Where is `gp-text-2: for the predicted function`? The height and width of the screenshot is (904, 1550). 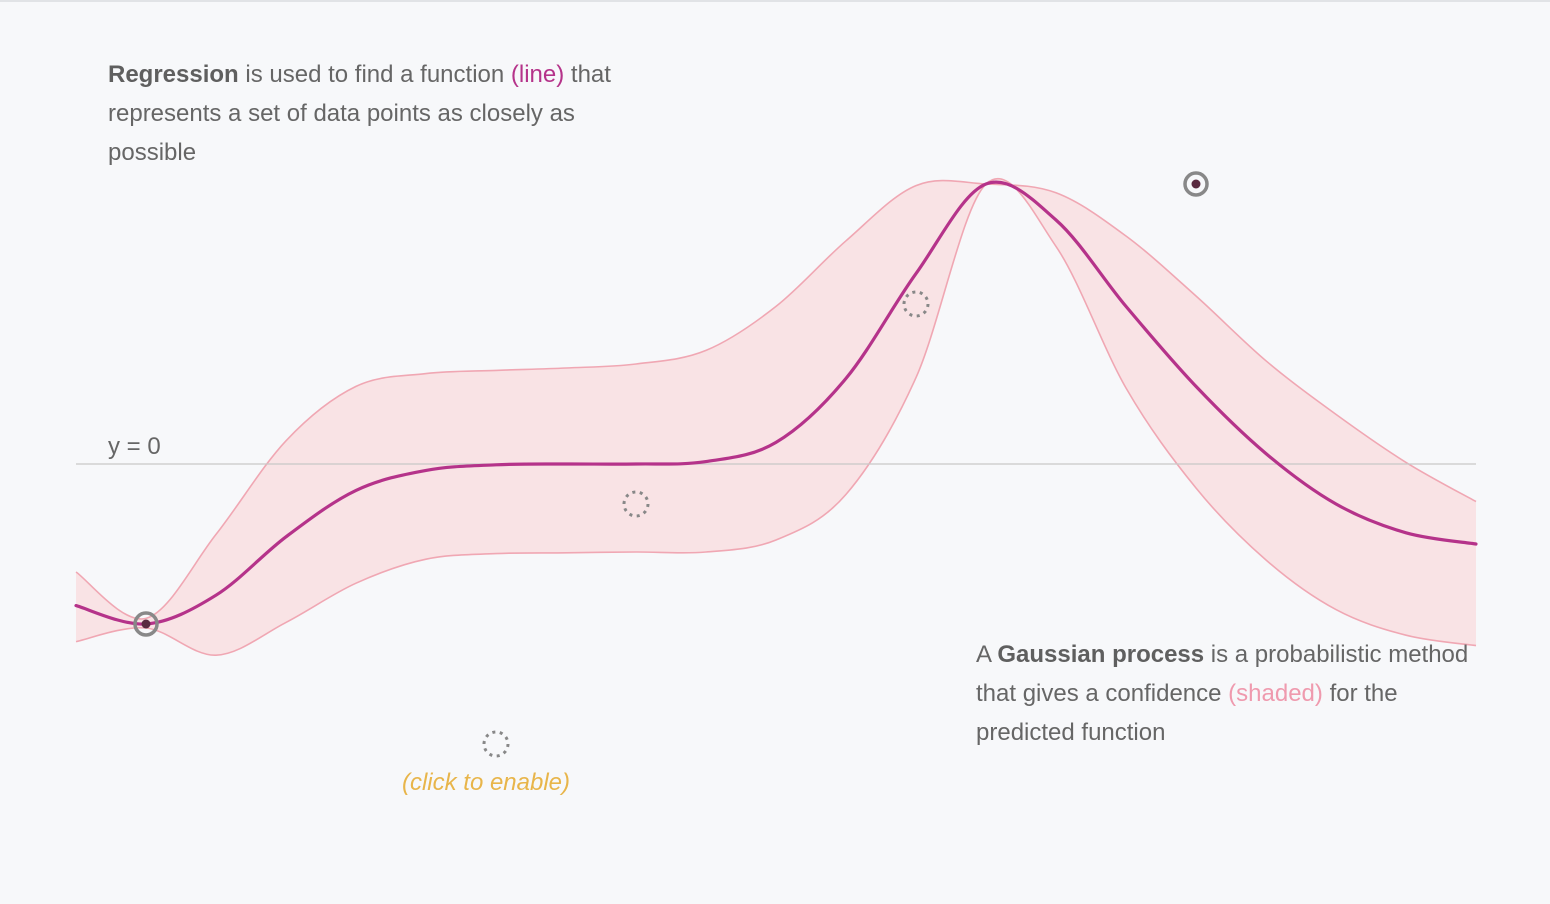
gp-text-2: for the predicted function is located at coordinates (1187, 713).